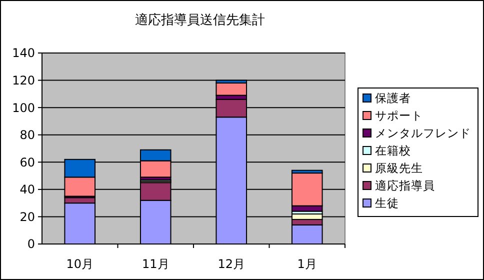  I want to click on legend-label: メンタルフレンド, so click(423, 133).